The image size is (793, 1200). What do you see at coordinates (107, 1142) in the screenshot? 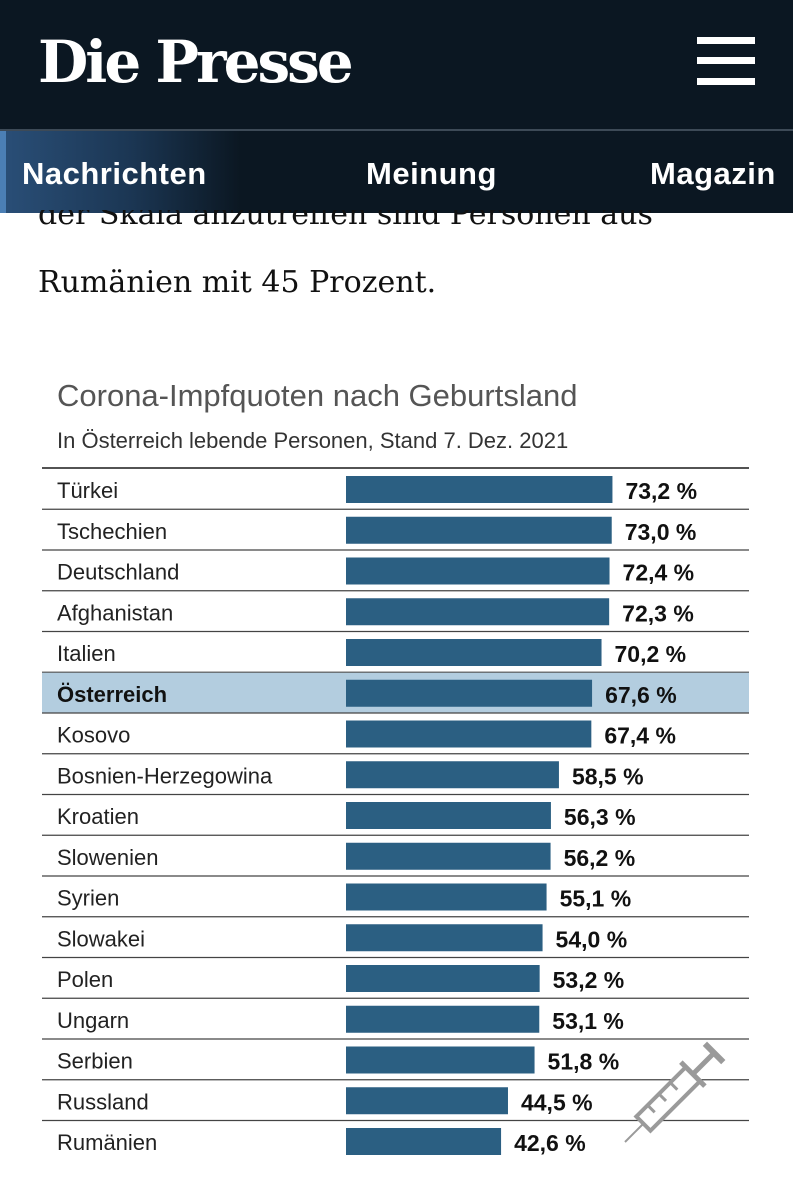
I see `category-label: Rumänien` at bounding box center [107, 1142].